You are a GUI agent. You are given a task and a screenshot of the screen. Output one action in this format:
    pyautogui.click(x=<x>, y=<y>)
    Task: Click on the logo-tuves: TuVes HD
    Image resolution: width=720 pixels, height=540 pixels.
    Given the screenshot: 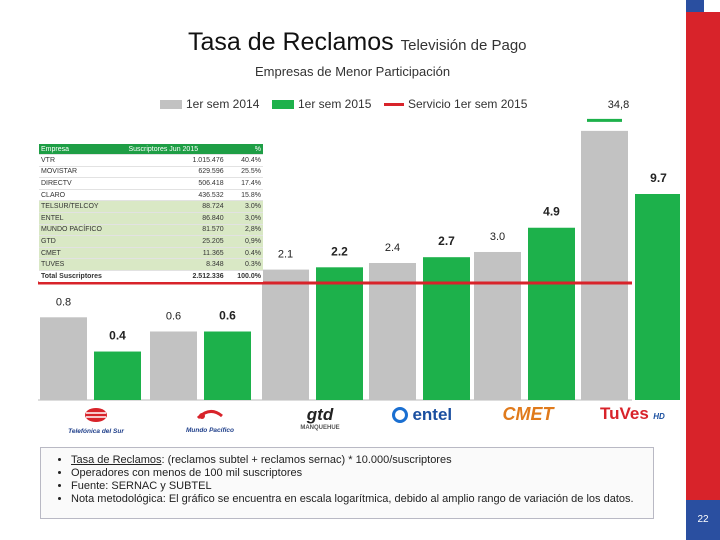 What is the action you would take?
    pyautogui.click(x=632, y=414)
    